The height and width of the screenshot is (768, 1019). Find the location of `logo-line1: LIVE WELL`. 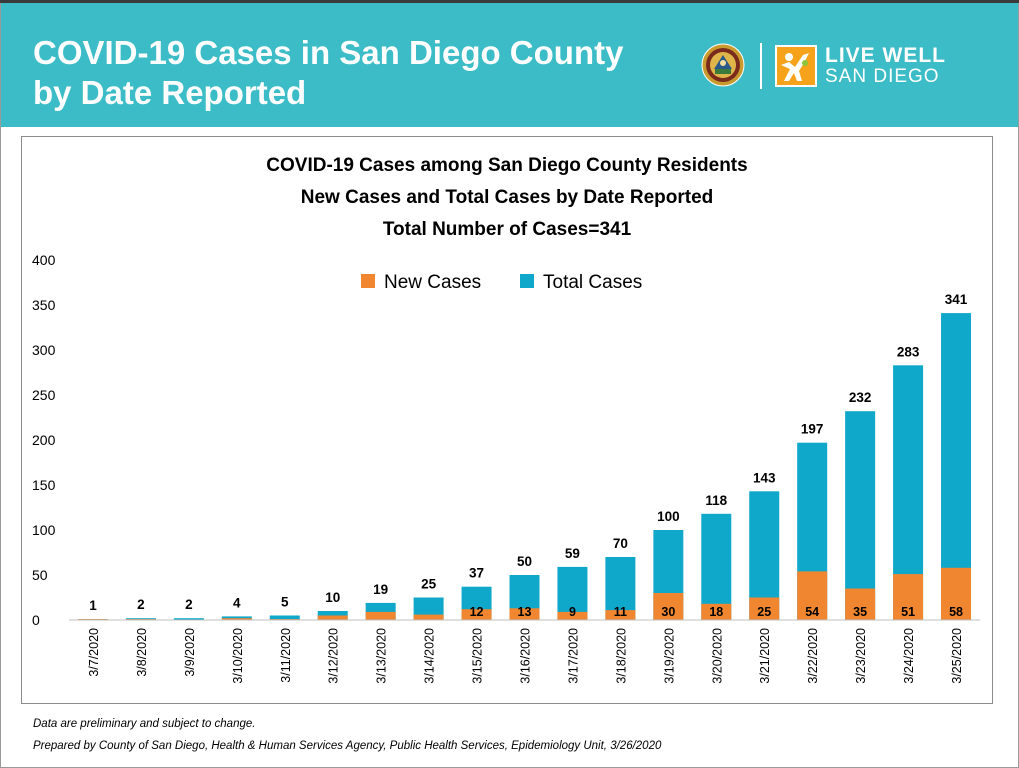

logo-line1: LIVE WELL is located at coordinates (885, 55).